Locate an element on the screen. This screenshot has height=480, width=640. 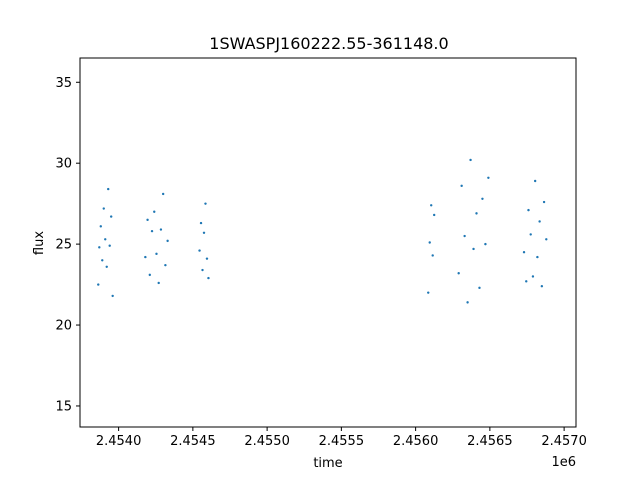
y-axis-label: flux is located at coordinates (39, 243).